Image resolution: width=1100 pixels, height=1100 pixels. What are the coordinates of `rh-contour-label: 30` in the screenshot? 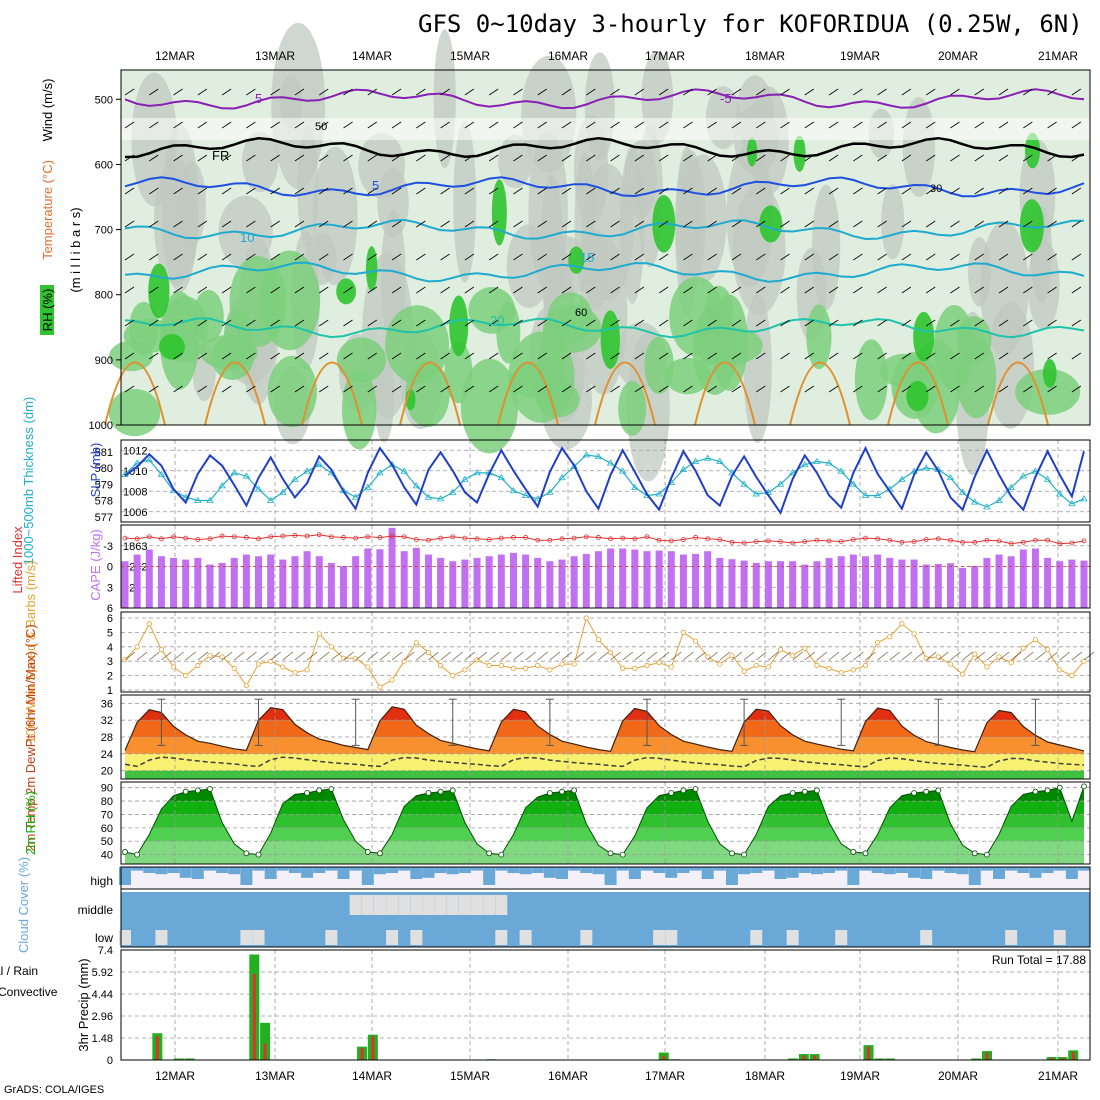 It's located at (936, 189).